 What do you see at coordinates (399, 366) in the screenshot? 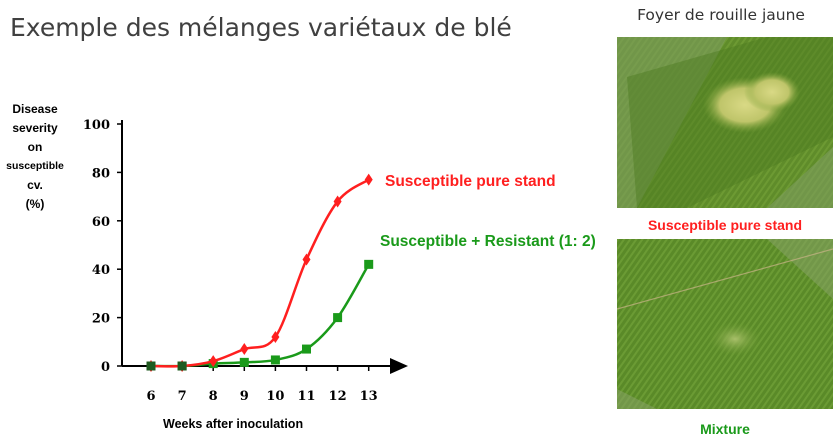
I see `x-axis-arrow` at bounding box center [399, 366].